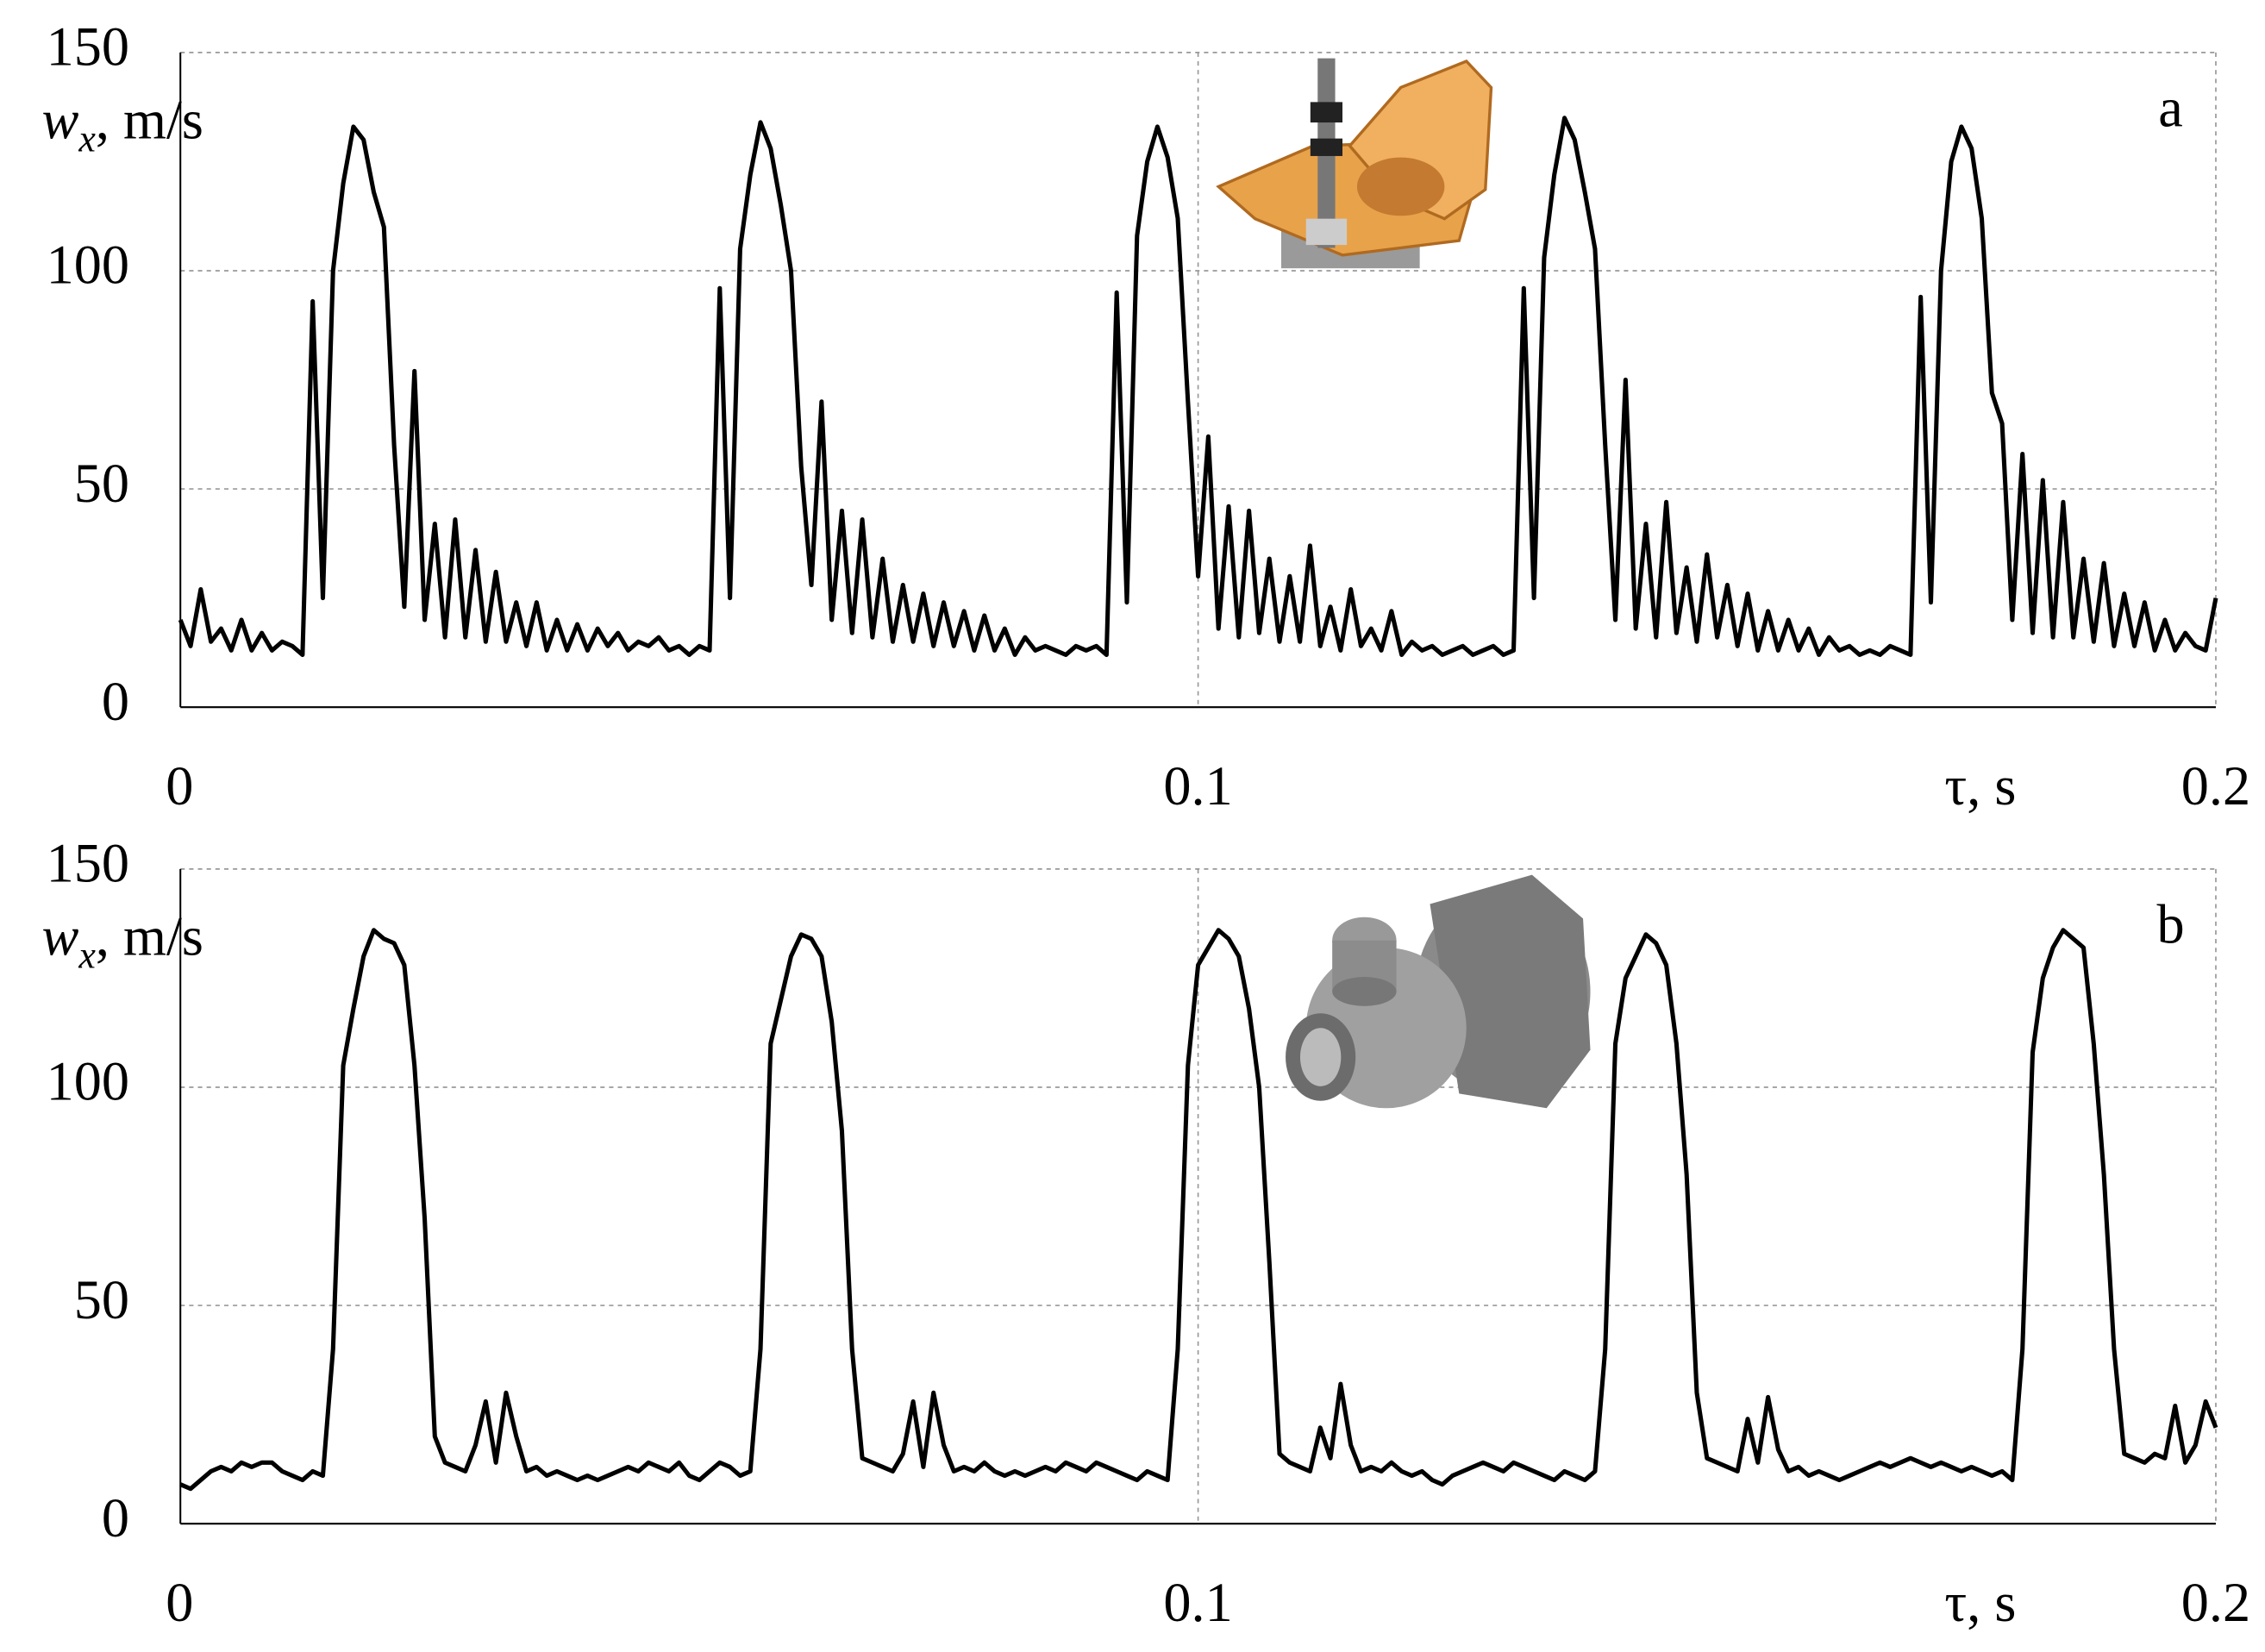  Describe the element at coordinates (2171, 108) in the screenshot. I see `panel-label: a` at that location.